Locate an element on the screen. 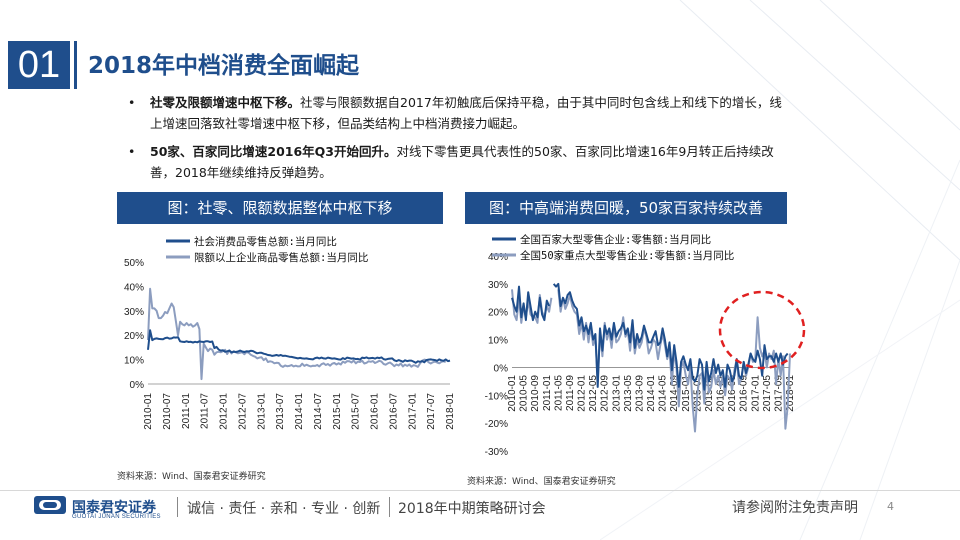 The height and width of the screenshot is (540, 960). x-tick-label: 2012-07 is located at coordinates (242, 411).